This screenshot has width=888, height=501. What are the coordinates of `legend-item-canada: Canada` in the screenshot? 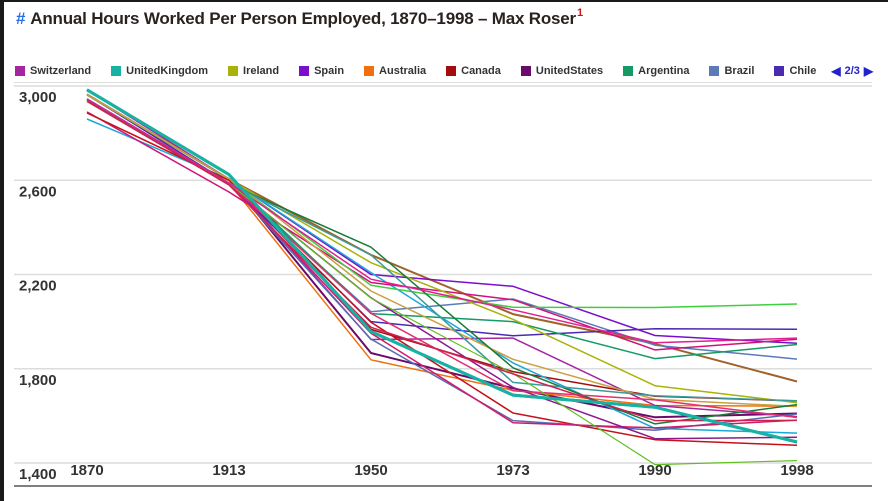 It's located at (473, 71).